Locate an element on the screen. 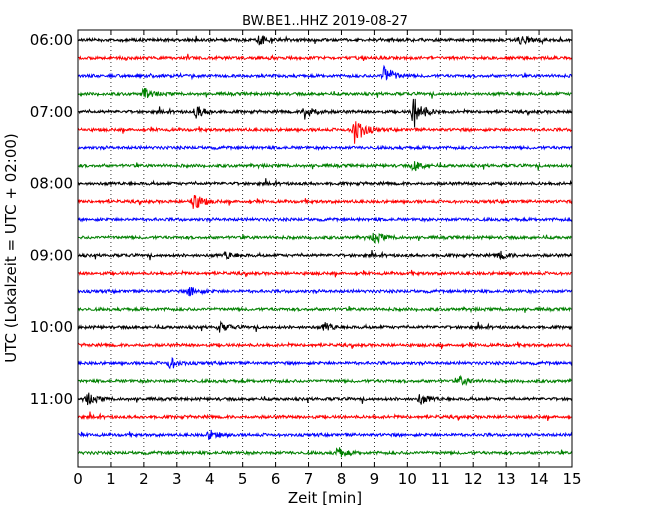  y-tick-label: 09:00 is located at coordinates (51, 255).